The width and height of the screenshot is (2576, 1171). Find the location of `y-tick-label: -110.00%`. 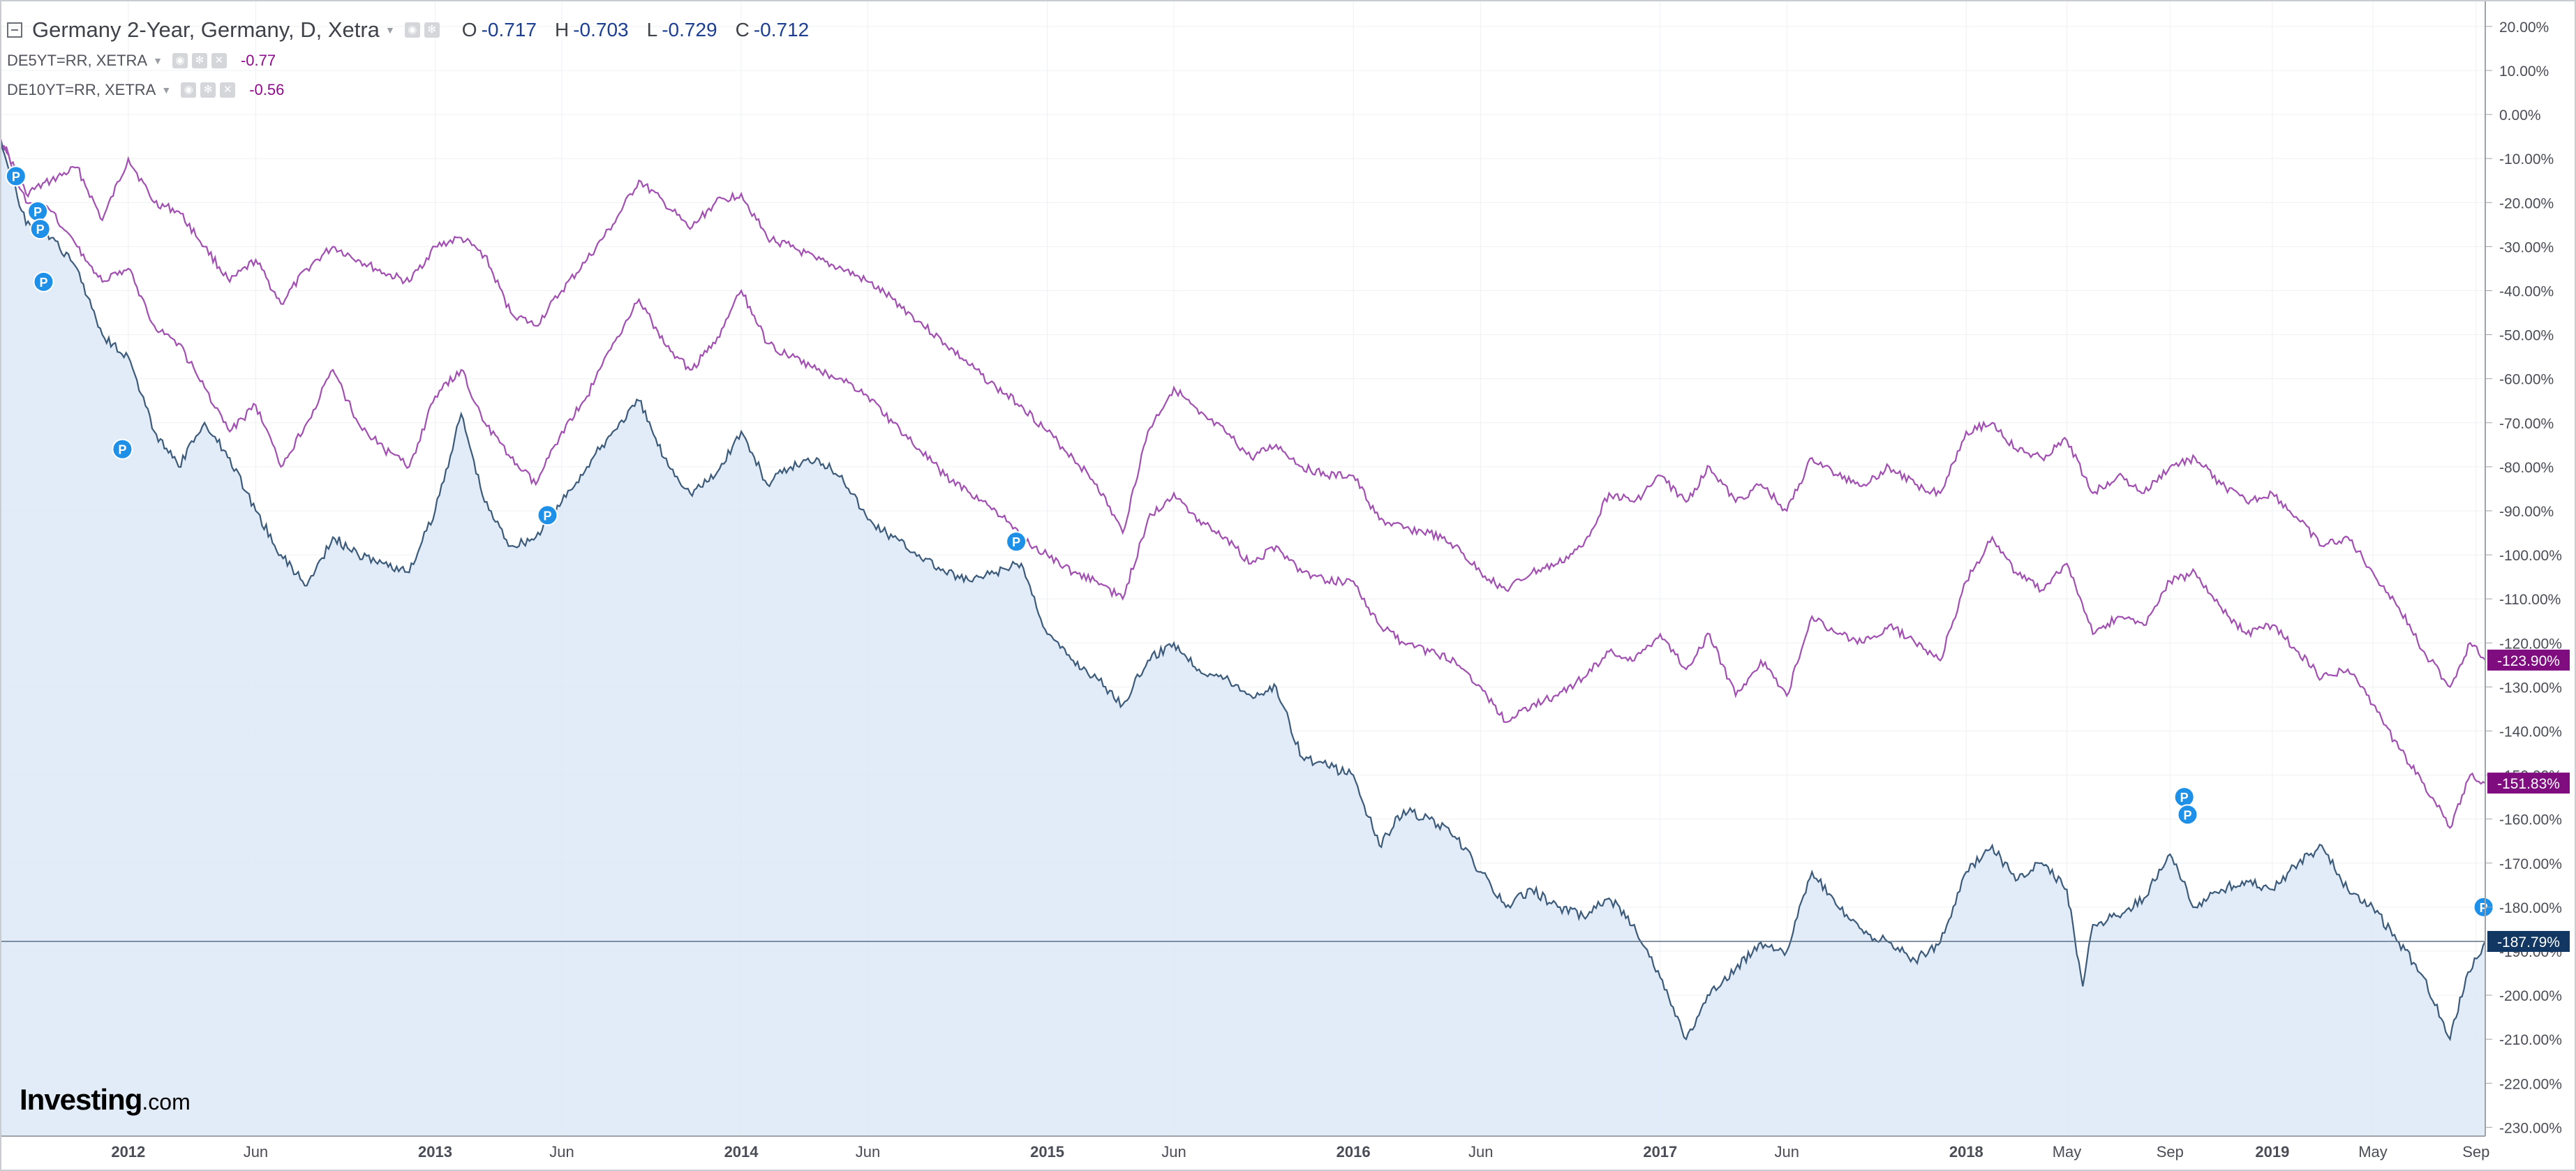

y-tick-label: -110.00% is located at coordinates (2530, 600).